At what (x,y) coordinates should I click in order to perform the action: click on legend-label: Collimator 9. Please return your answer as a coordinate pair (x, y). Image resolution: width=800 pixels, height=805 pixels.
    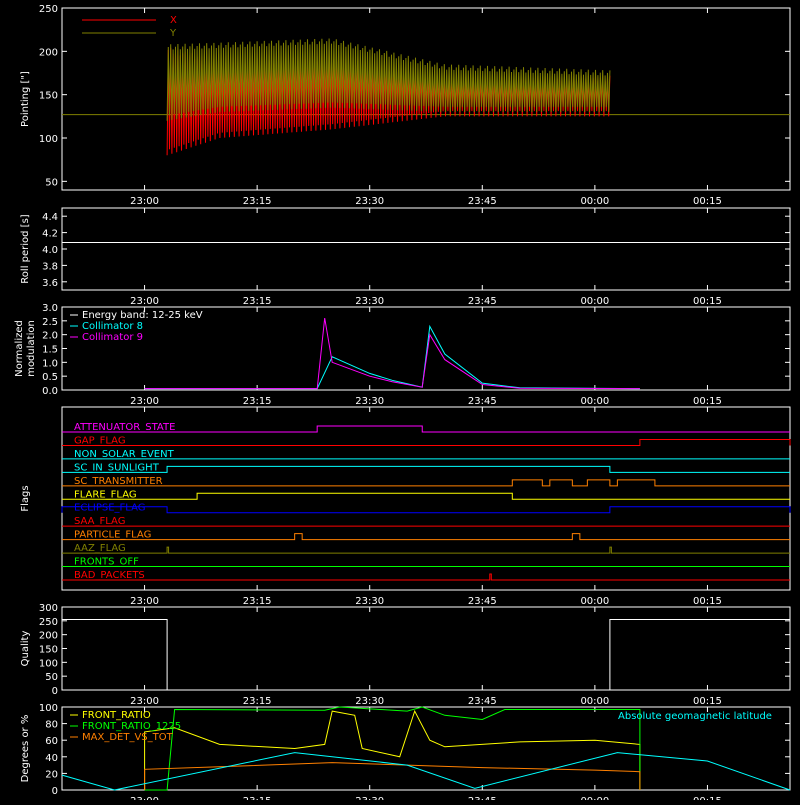
    Looking at the image, I should click on (112, 337).